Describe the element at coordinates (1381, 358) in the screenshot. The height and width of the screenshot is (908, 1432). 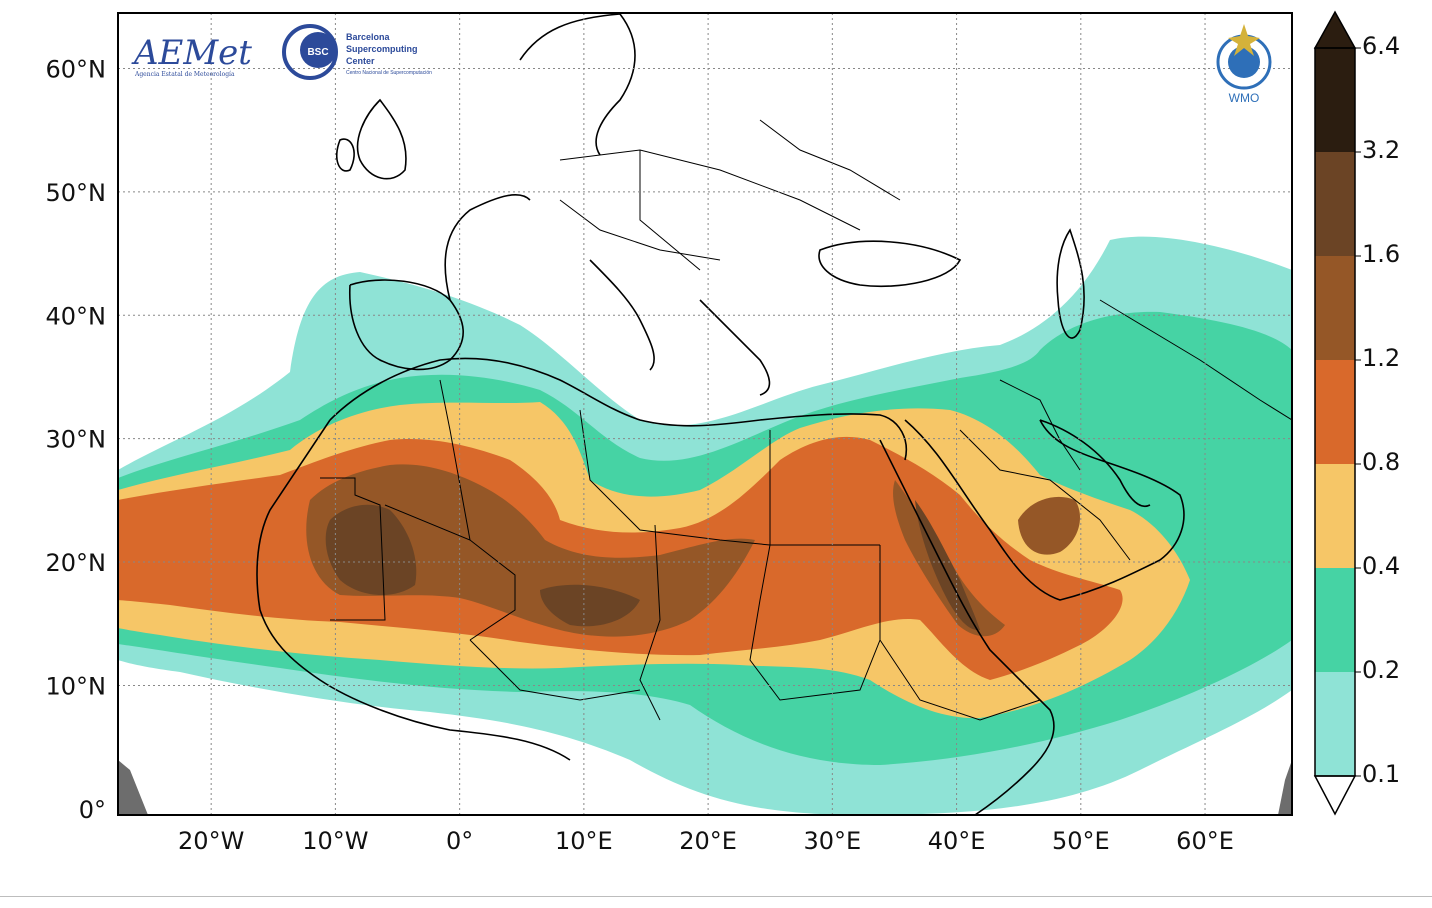
I see `colorbar-level-label: 1.2` at that location.